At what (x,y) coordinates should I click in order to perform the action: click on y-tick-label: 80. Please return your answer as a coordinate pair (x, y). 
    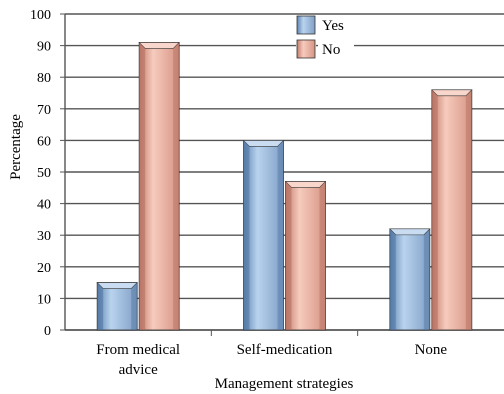
    Looking at the image, I should click on (44, 78).